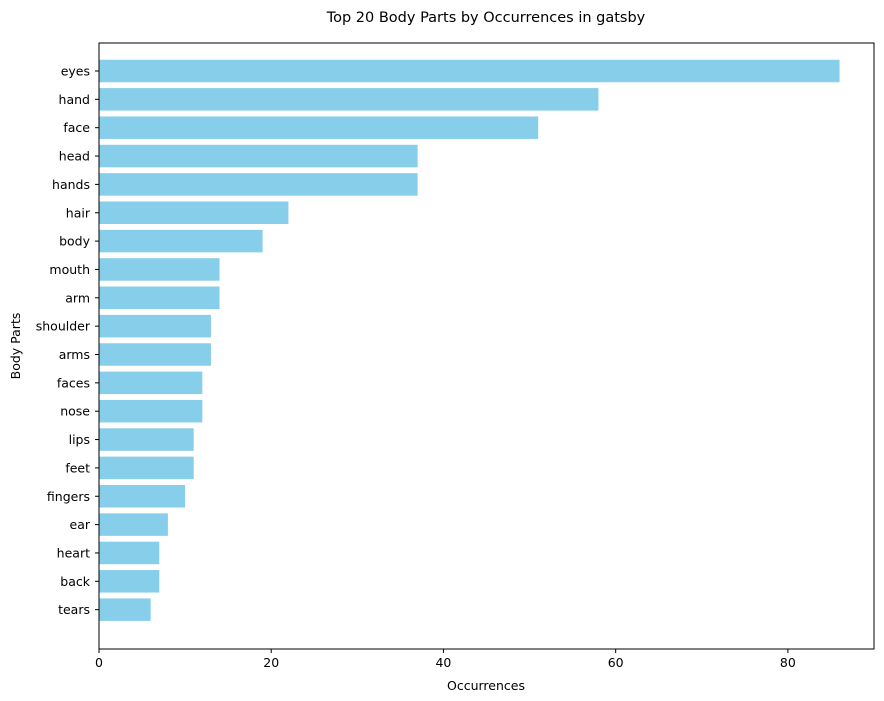 Image resolution: width=884 pixels, height=701 pixels. I want to click on x-tick-label-20: 20, so click(271, 662).